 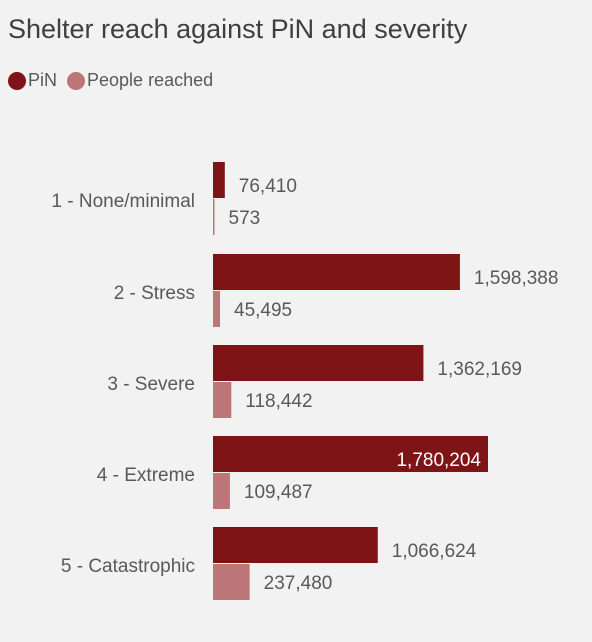 I want to click on category-label-4-extreme: 4 - Extreme, so click(x=146, y=475).